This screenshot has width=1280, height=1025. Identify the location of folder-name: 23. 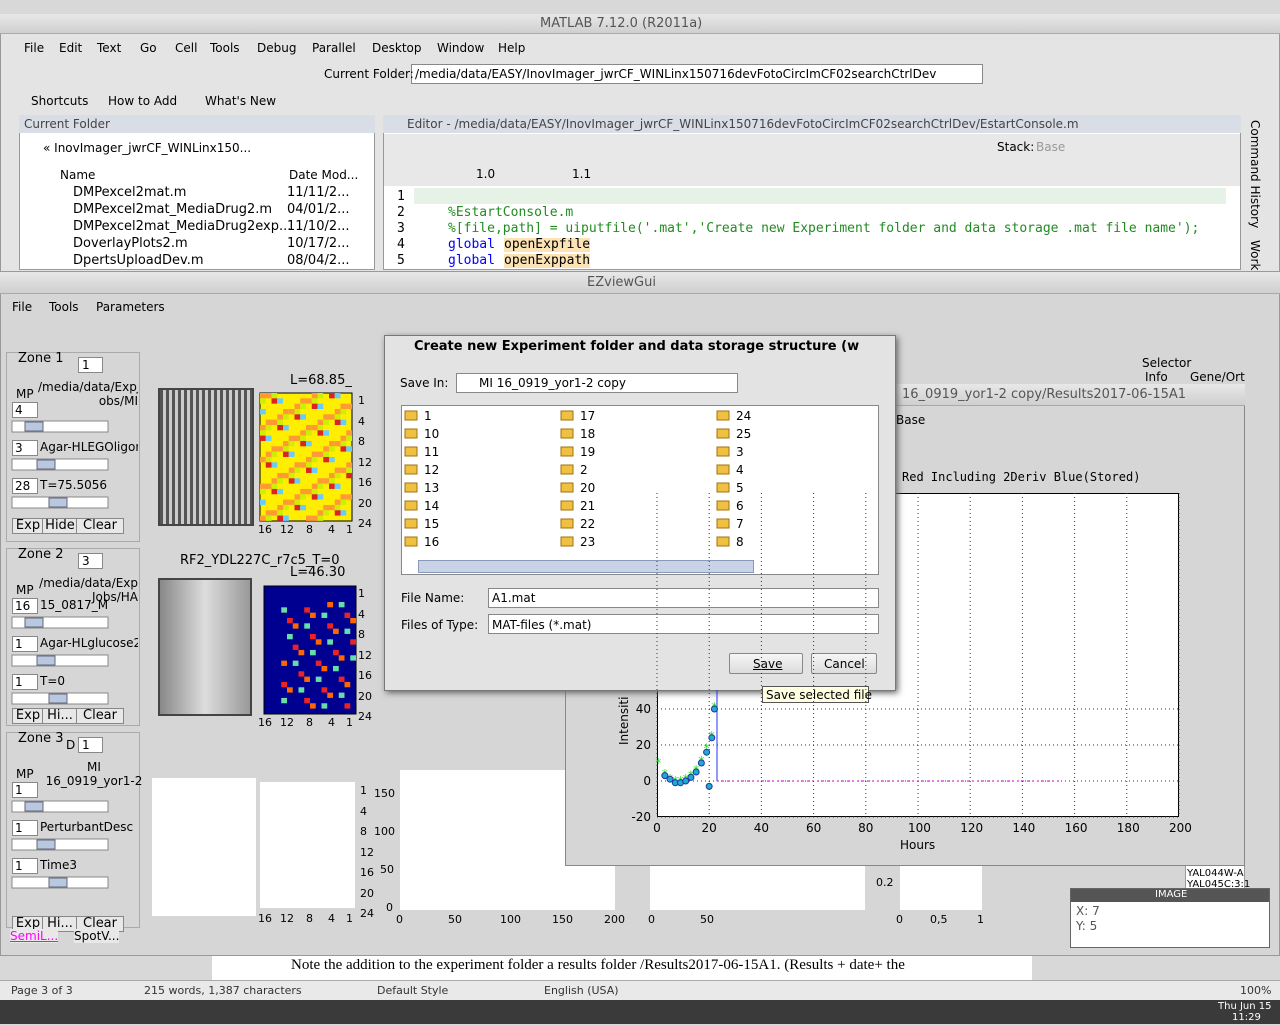
(588, 542).